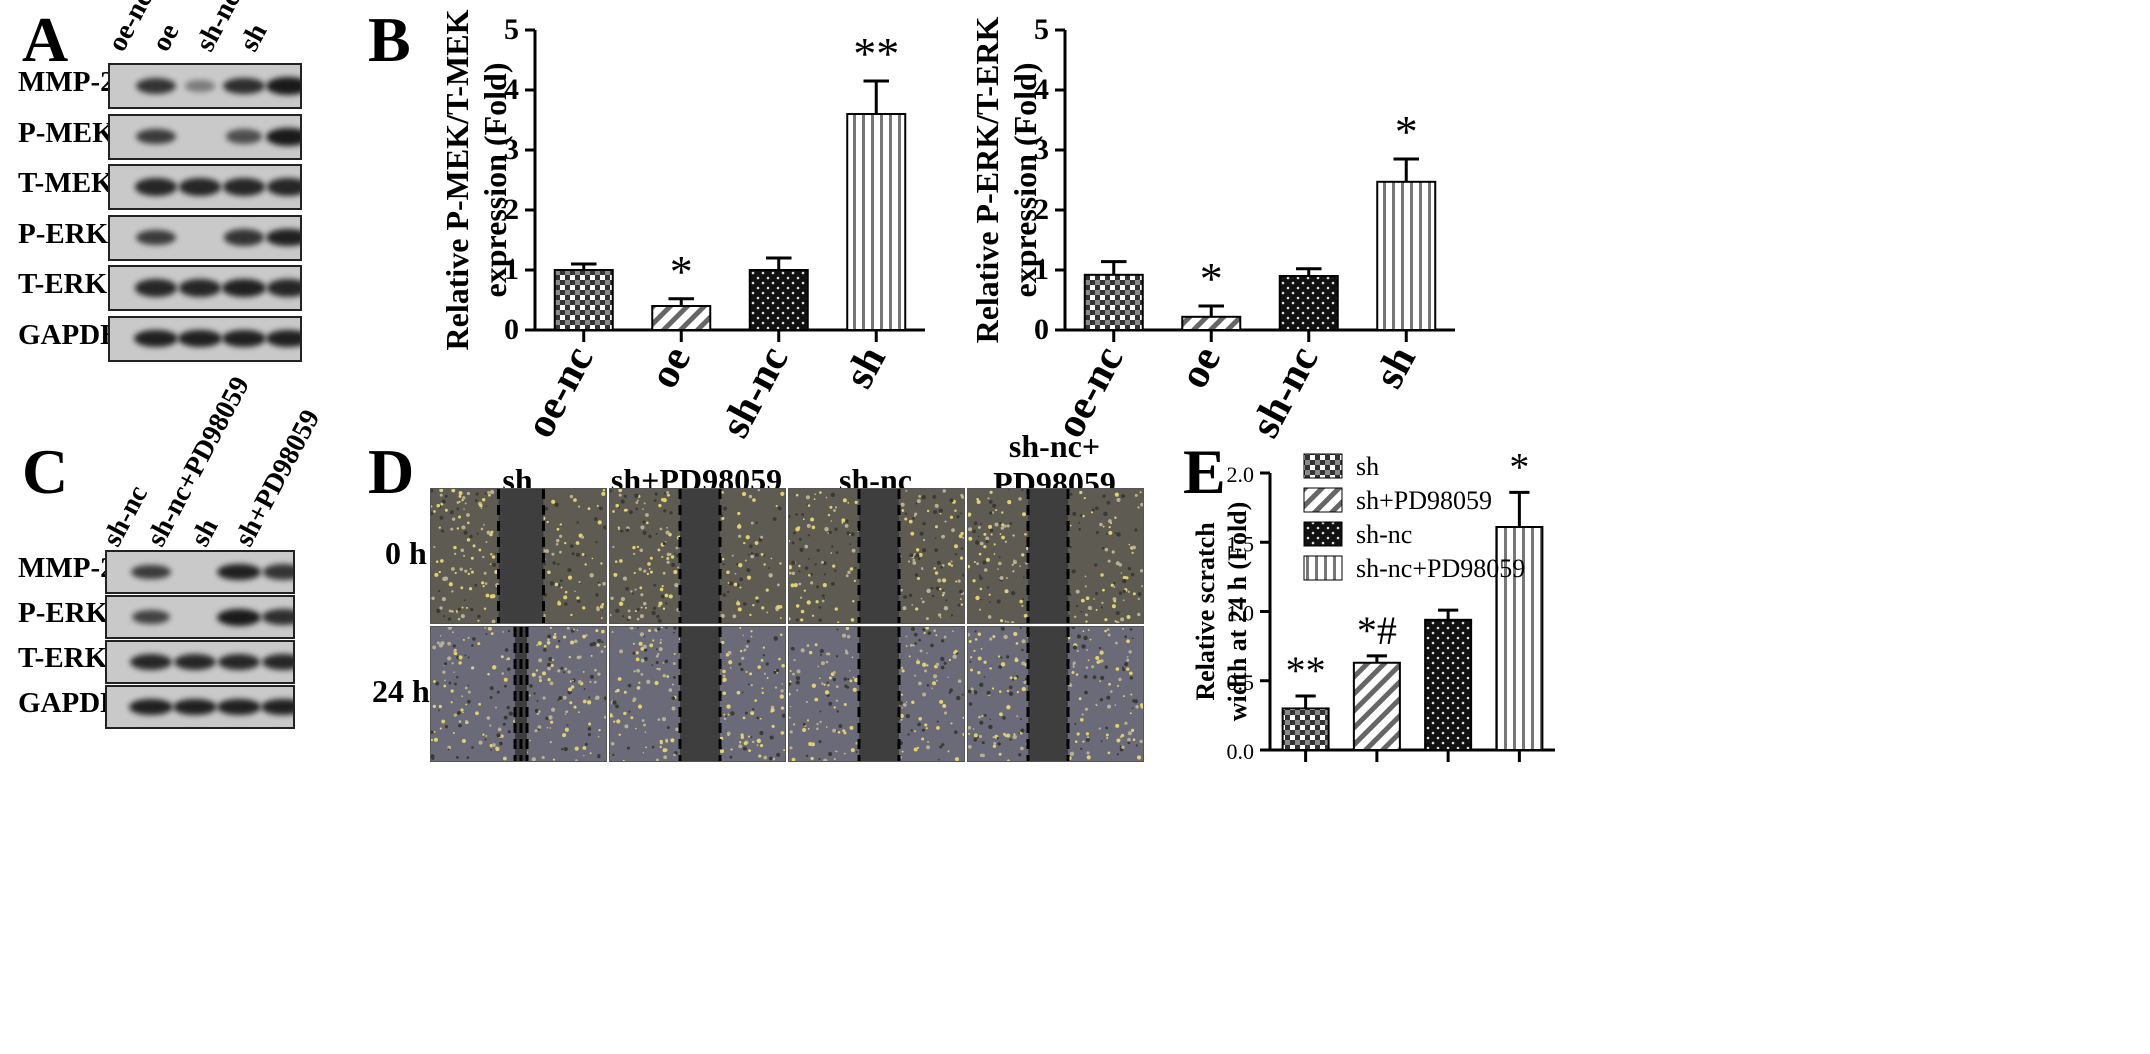 The height and width of the screenshot is (1054, 2150). What do you see at coordinates (277, 617) in the screenshot?
I see `blot-band` at bounding box center [277, 617].